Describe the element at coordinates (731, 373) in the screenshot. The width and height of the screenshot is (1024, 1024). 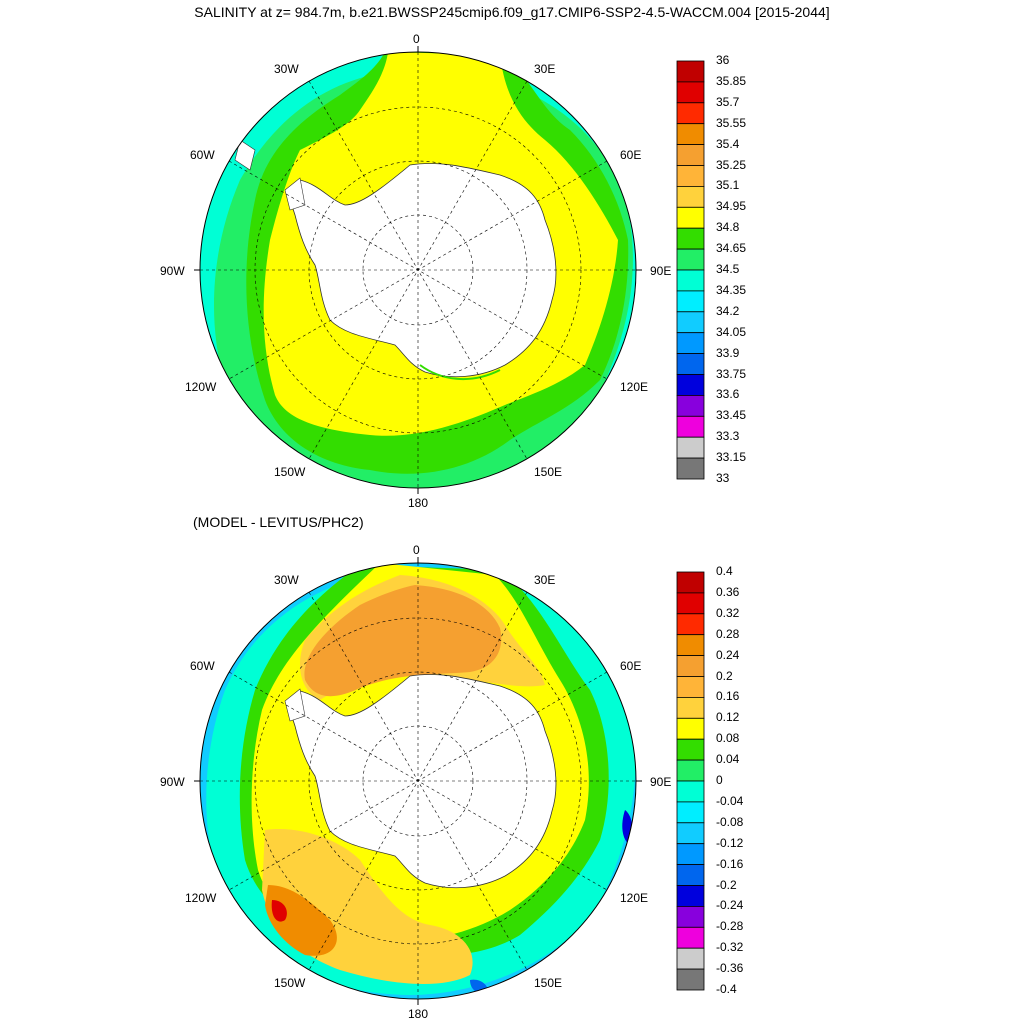
I see `salinity-colorbar-tick-label: 33.75` at that location.